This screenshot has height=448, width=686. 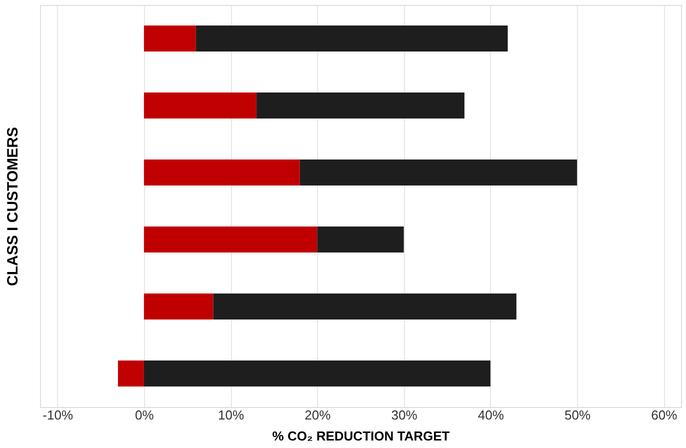 What do you see at coordinates (404, 415) in the screenshot?
I see `x-tick-label: 30%` at bounding box center [404, 415].